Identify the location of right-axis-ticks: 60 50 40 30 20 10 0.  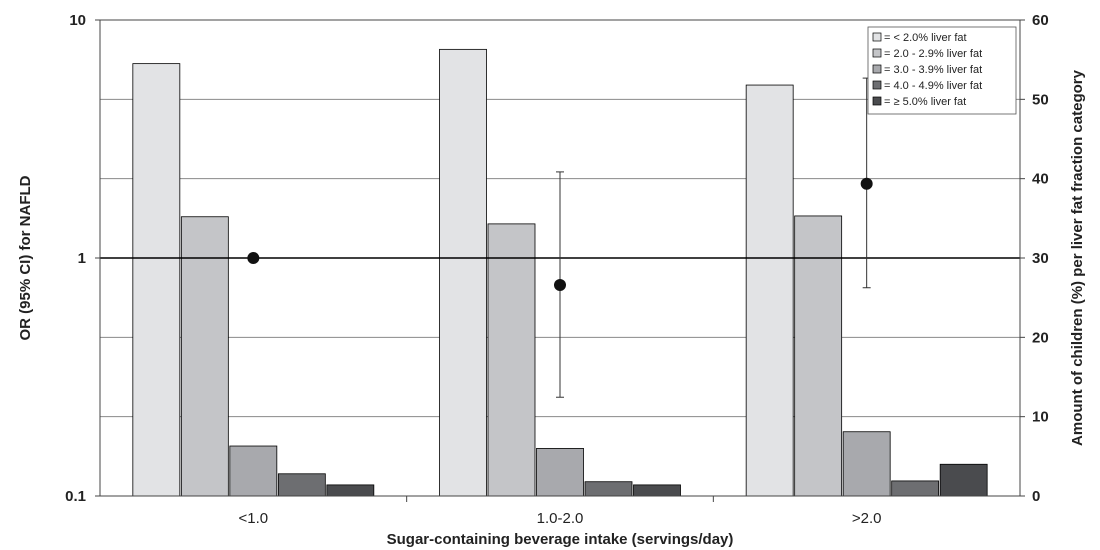
(1034, 258).